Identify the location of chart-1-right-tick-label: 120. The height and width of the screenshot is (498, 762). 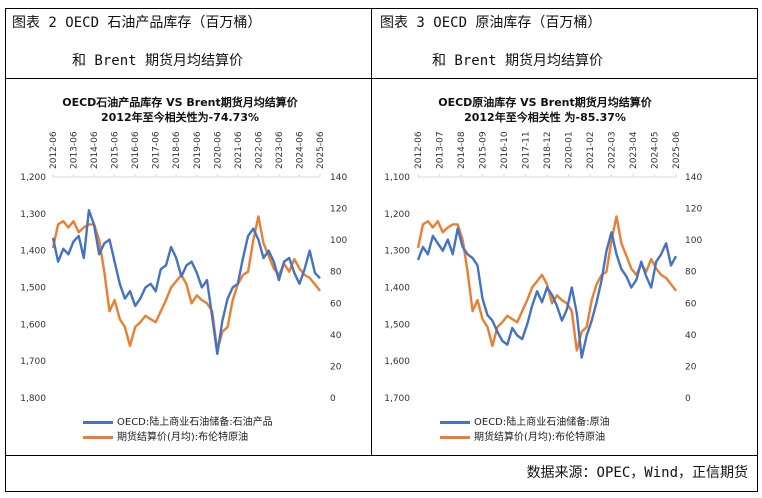
(338, 210).